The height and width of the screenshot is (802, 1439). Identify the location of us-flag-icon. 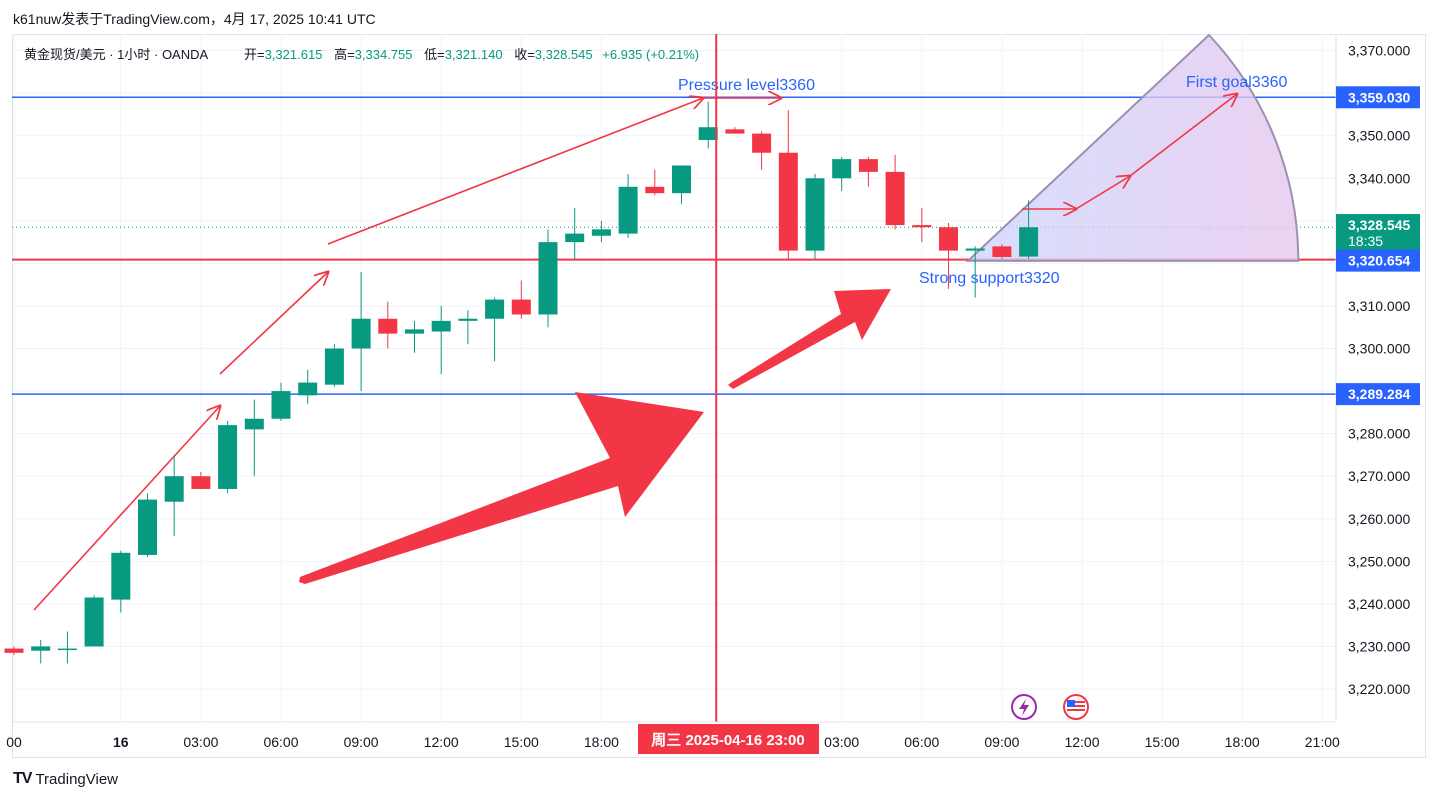
(1076, 707).